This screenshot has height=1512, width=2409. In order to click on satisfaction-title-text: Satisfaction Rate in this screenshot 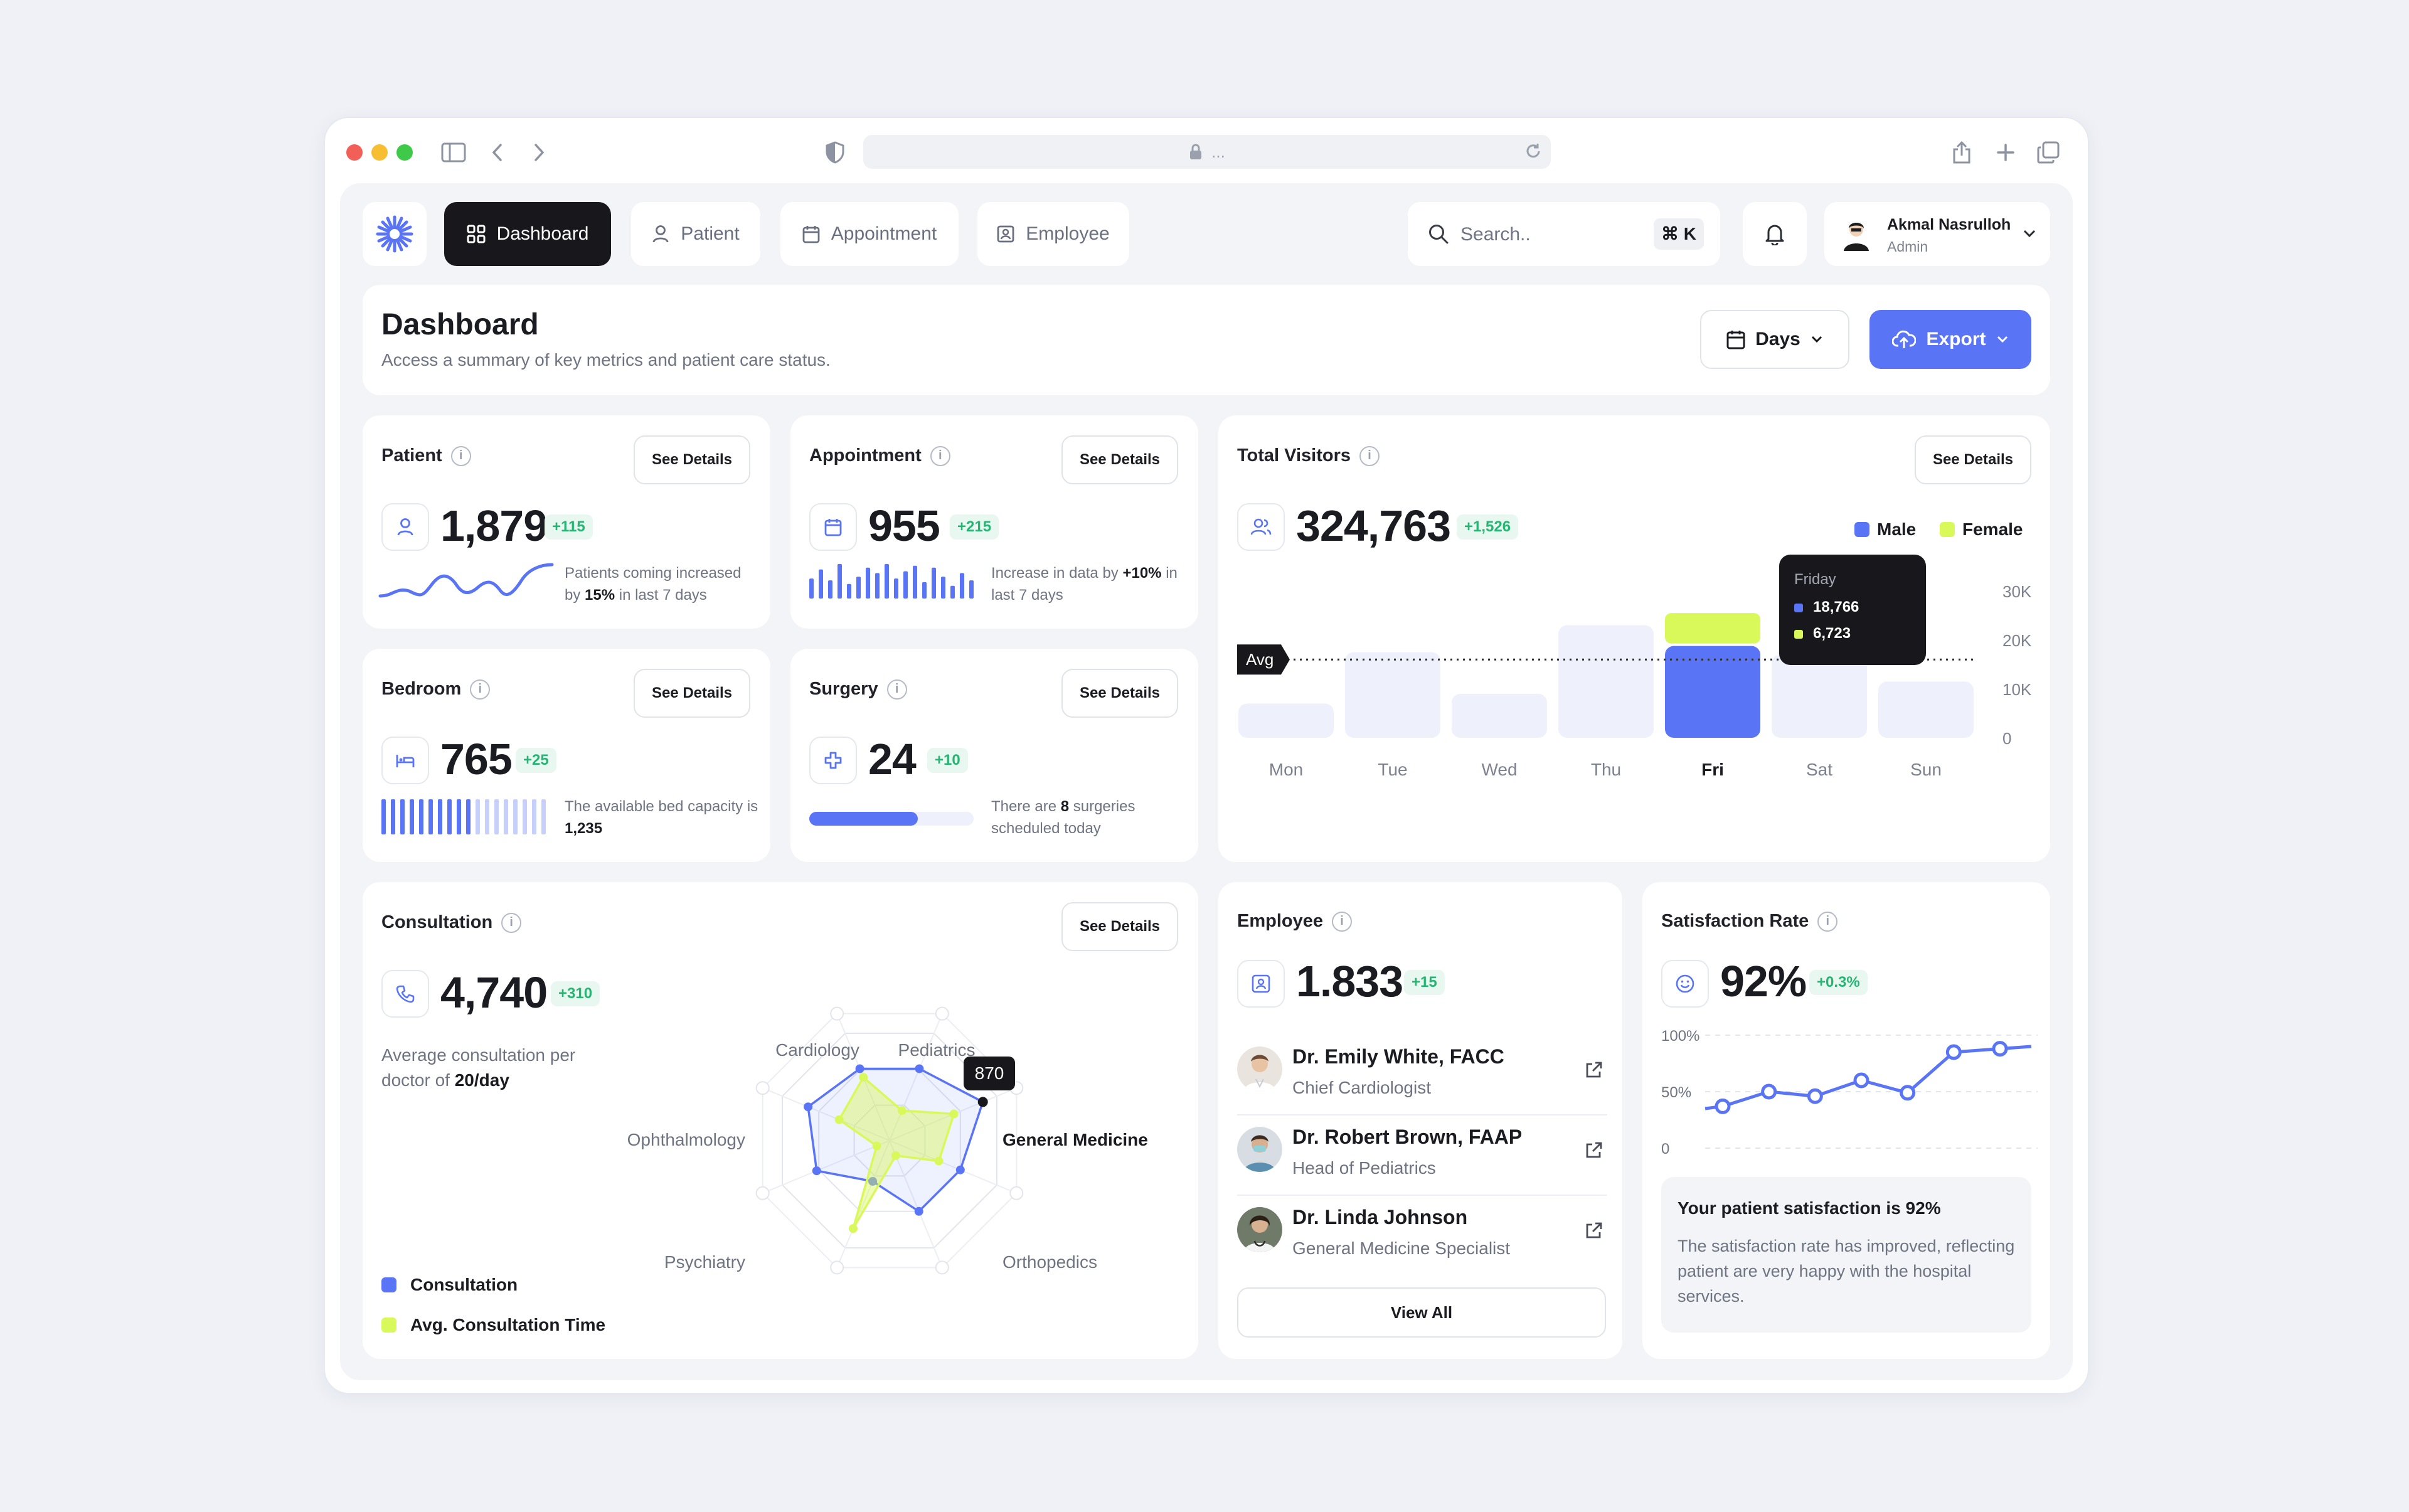, I will do `click(1735, 921)`.